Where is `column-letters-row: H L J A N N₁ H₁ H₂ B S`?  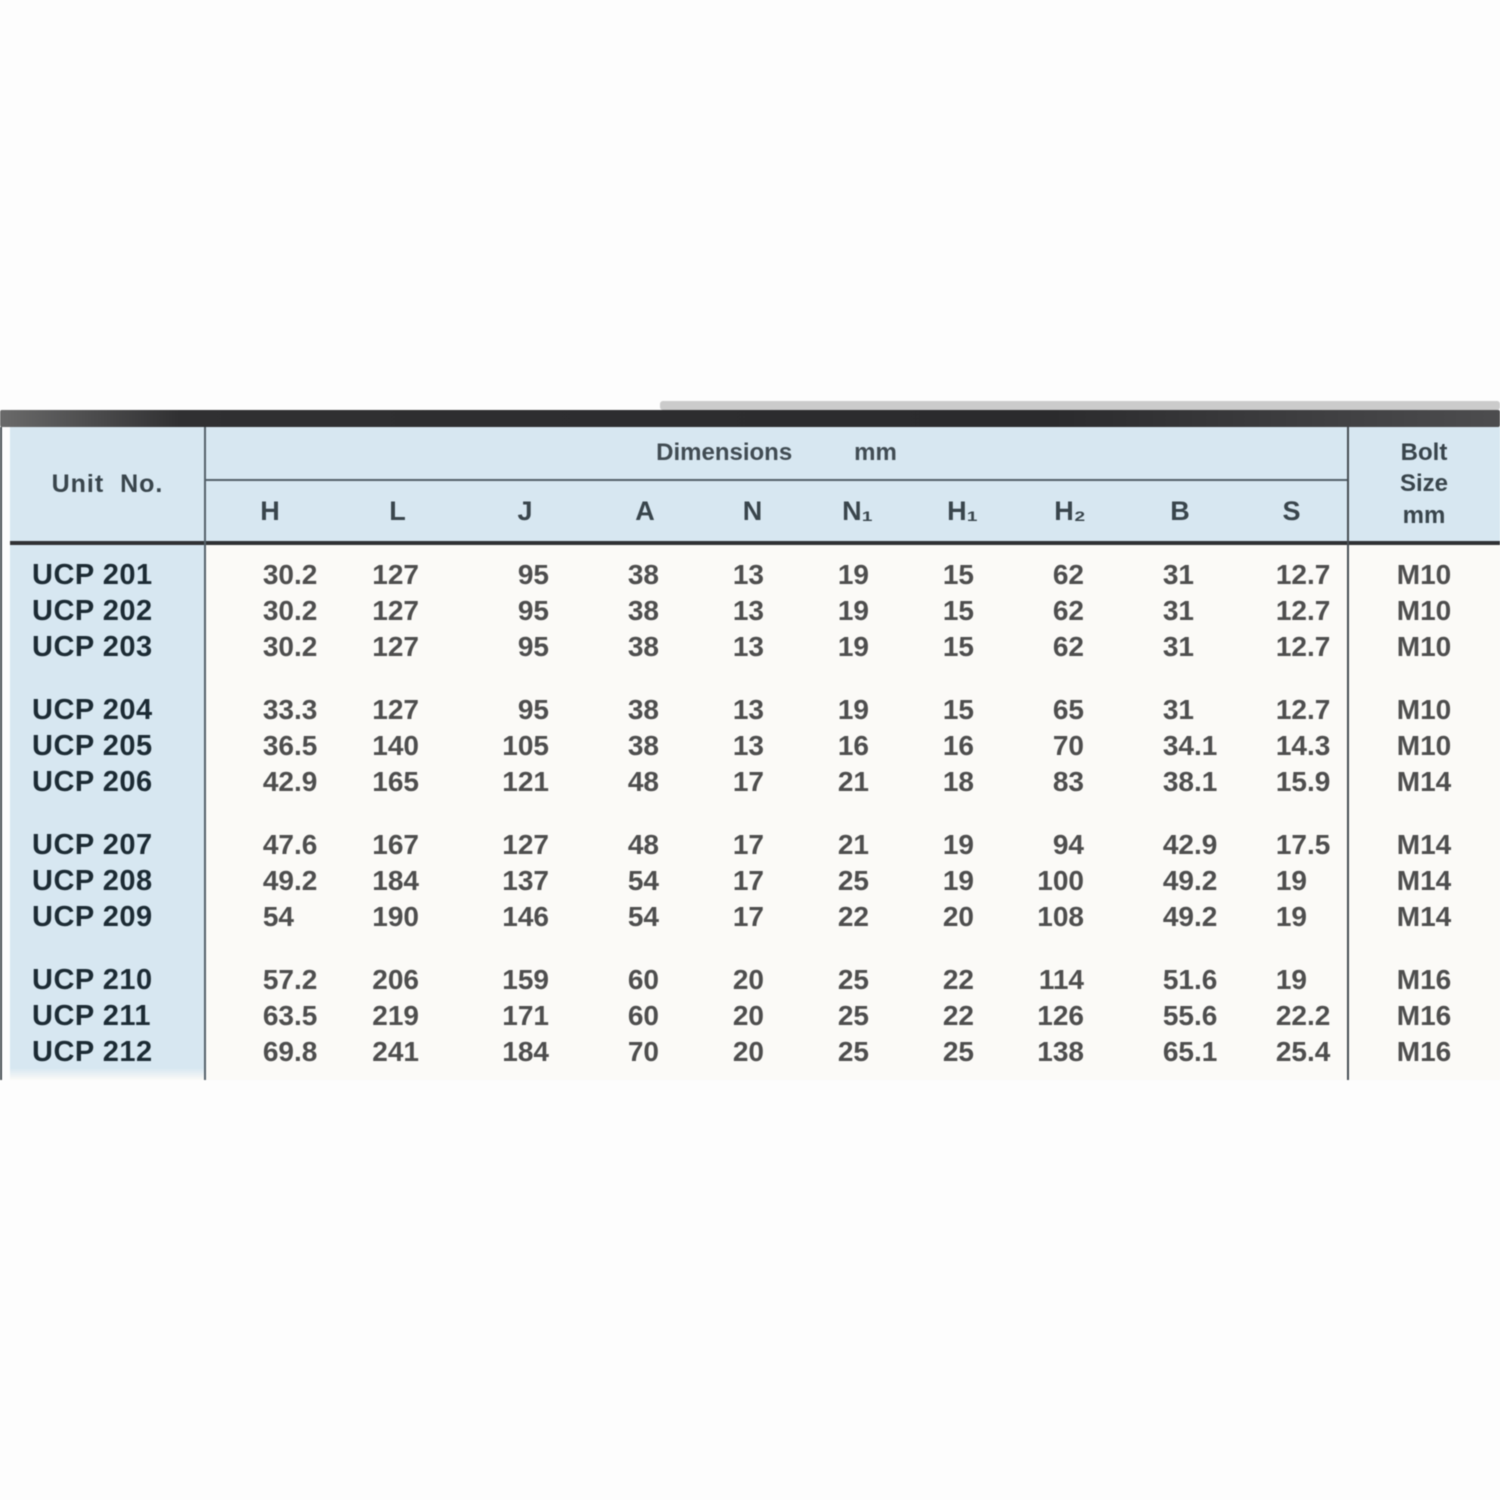
column-letters-row: H L J A N N₁ H₁ H₂ B S is located at coordinates (755, 511).